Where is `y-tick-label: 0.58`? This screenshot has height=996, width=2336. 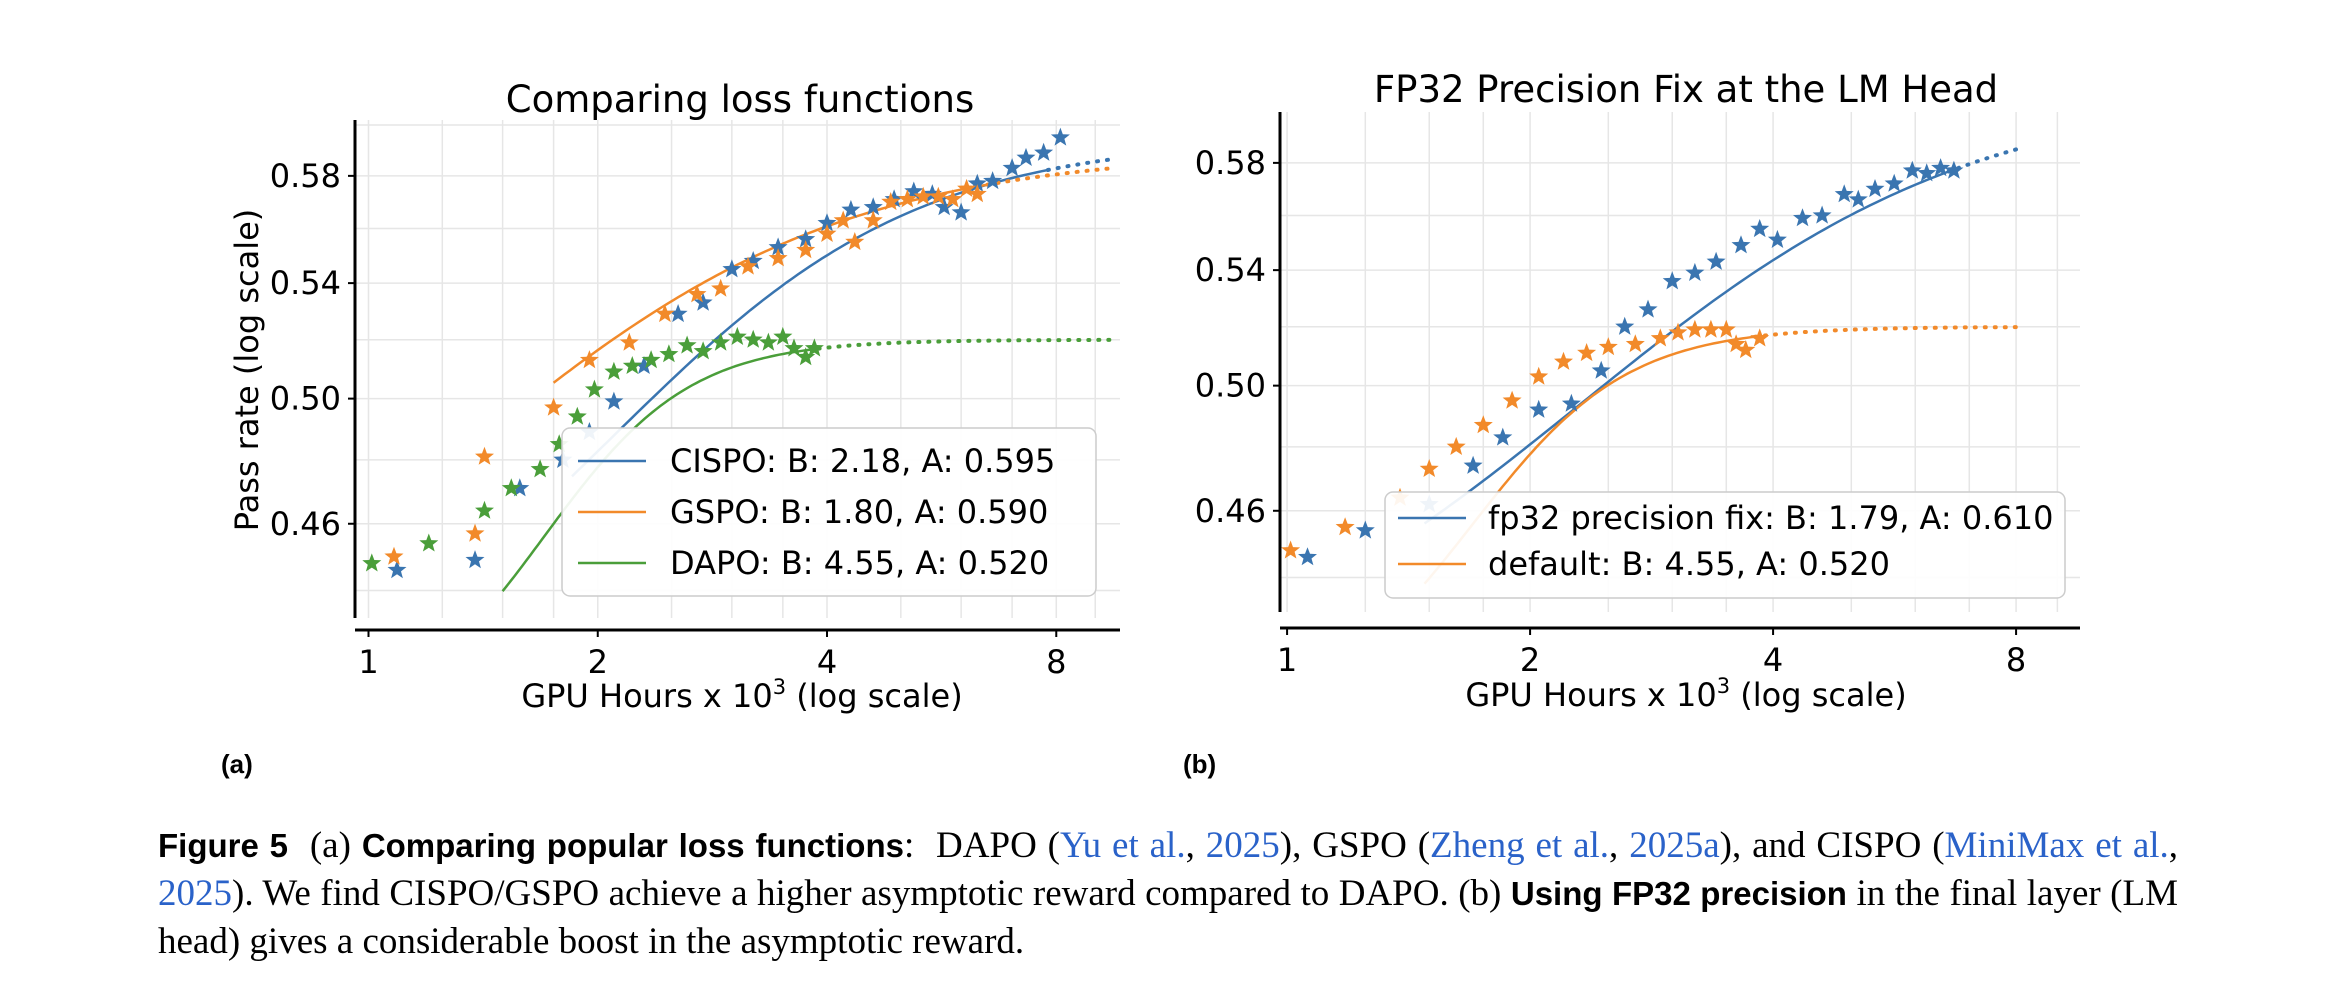
y-tick-label: 0.58 is located at coordinates (1230, 163).